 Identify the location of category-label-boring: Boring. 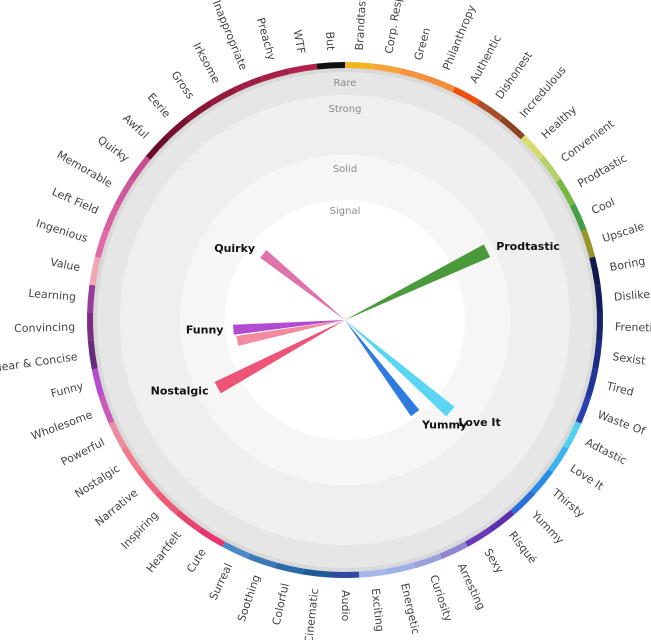
(628, 265).